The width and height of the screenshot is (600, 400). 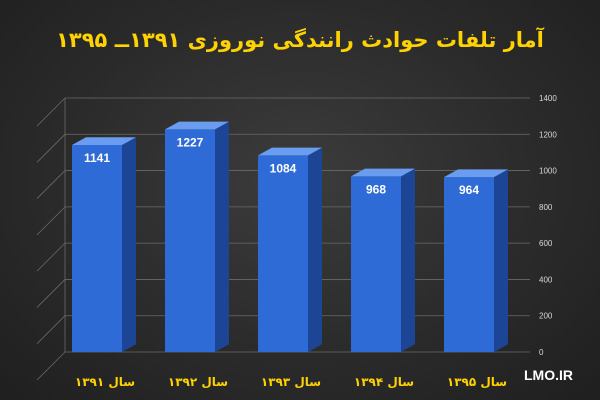 What do you see at coordinates (469, 190) in the screenshot?
I see `value-label: 964` at bounding box center [469, 190].